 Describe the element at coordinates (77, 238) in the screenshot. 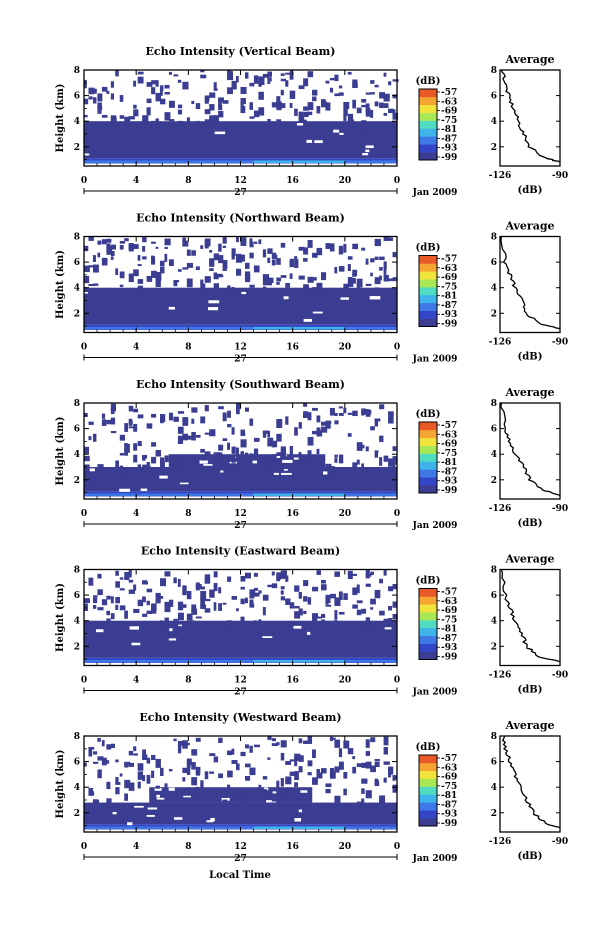

I see `y-tick-label: 8` at that location.